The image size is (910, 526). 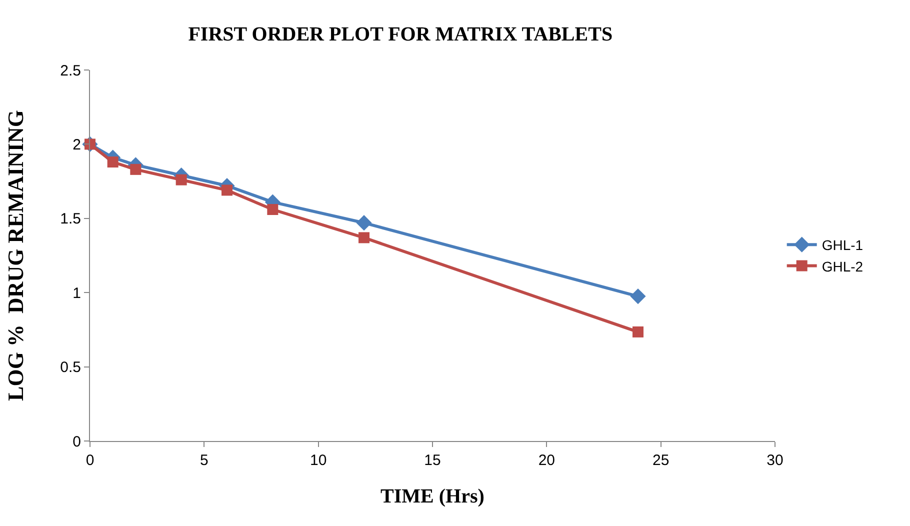 I want to click on x-tick-label: 0, so click(x=90, y=460).